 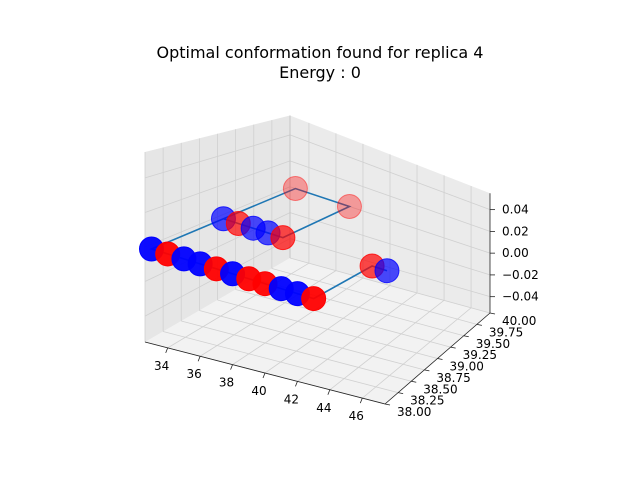 What do you see at coordinates (356, 416) in the screenshot?
I see `x-tick-label: 46` at bounding box center [356, 416].